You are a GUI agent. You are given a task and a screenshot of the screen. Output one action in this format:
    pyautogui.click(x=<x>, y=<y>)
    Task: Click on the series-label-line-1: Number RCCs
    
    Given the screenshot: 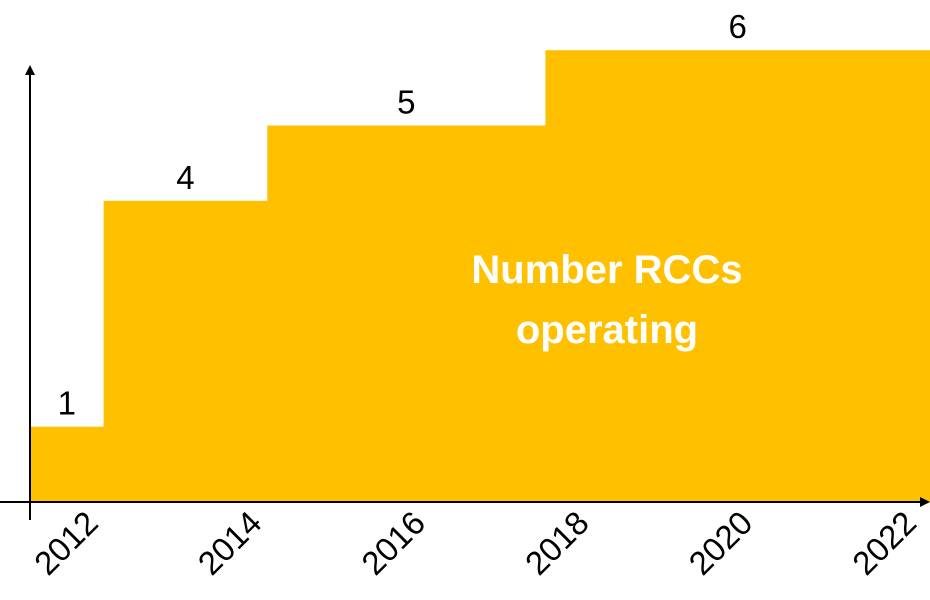 What is the action you would take?
    pyautogui.click(x=606, y=270)
    